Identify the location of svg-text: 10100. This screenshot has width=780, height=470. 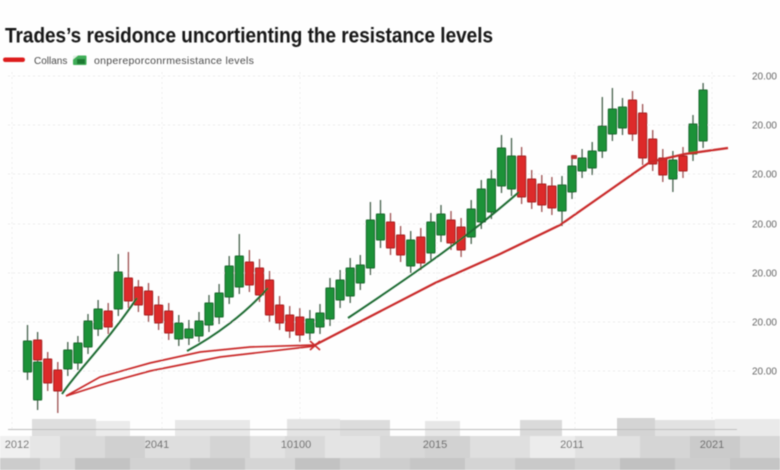
(296, 445).